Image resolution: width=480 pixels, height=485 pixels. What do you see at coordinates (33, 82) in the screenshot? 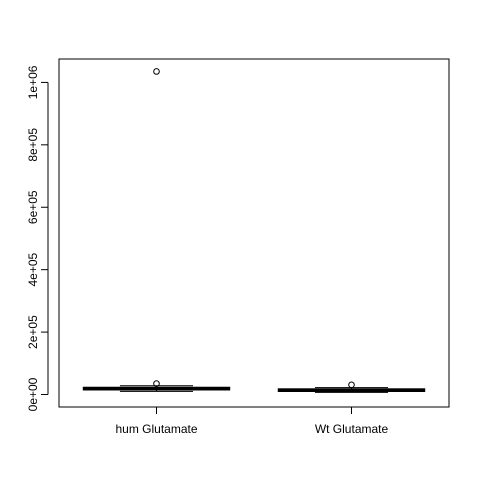
I see `y-tick-label: 1e+06` at bounding box center [33, 82].